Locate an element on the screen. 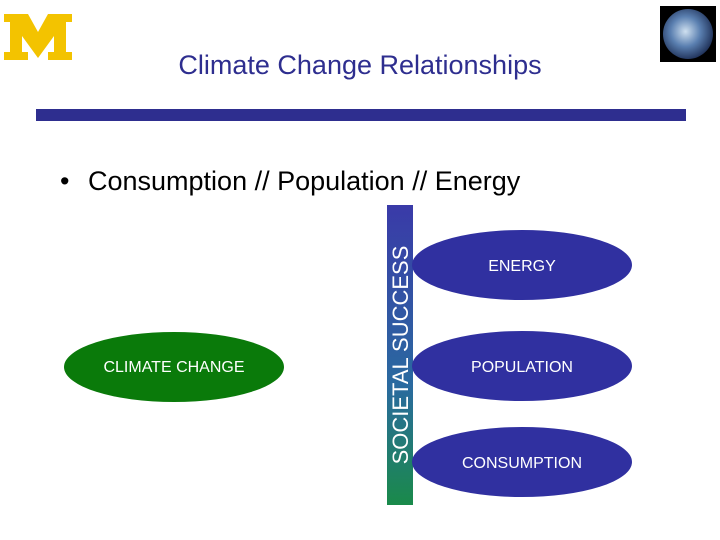  earth-image is located at coordinates (688, 34).